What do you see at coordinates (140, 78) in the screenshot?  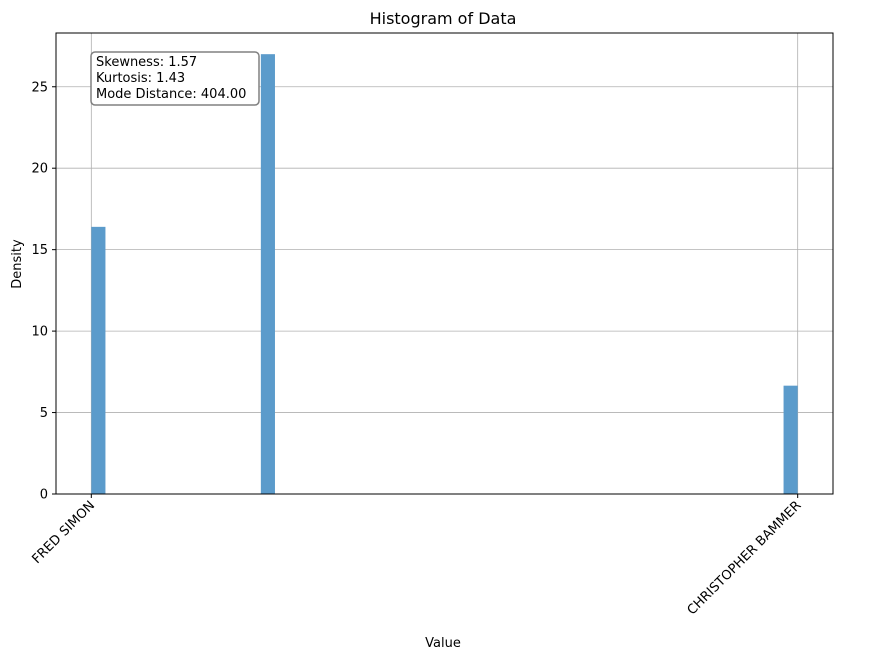 I see `kurtosis-text: Kurtosis: 1.43` at bounding box center [140, 78].